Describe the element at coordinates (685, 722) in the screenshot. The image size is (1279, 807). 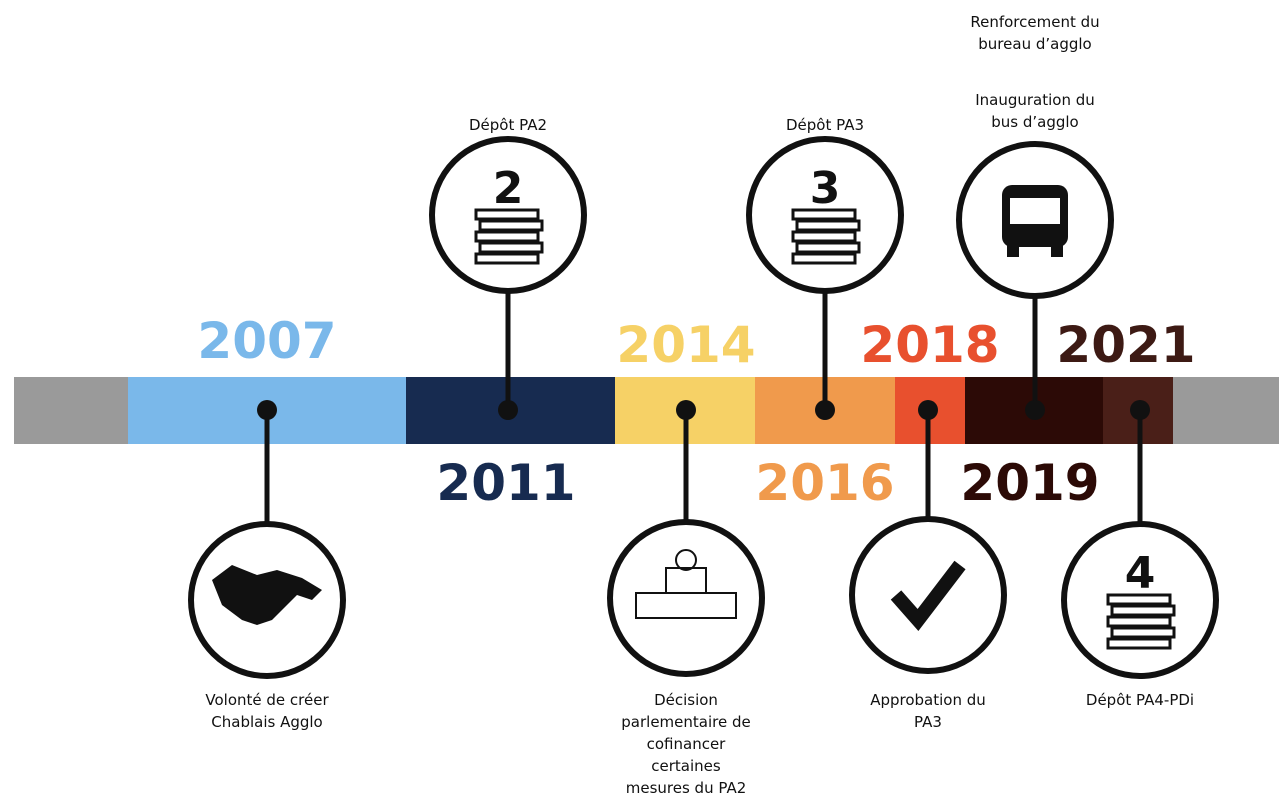
I see `event-label: parlementaire de` at that location.